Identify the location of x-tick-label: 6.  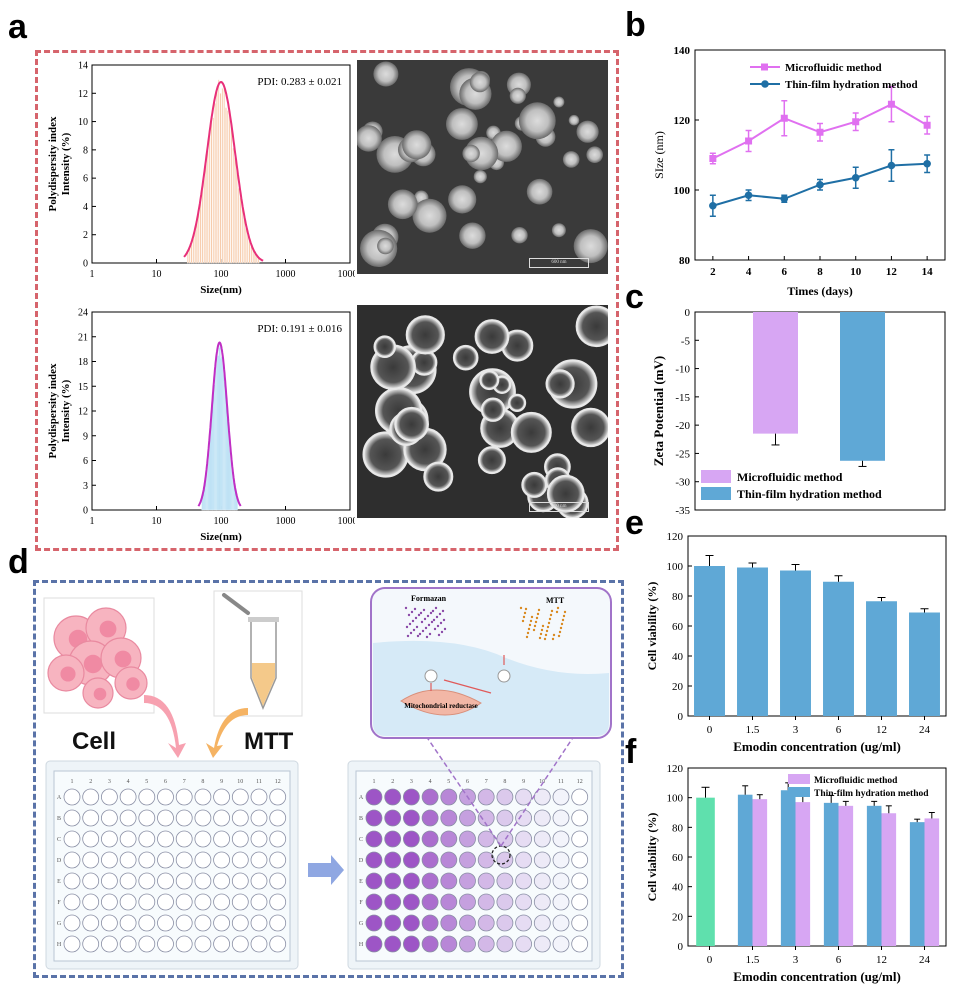
(785, 272).